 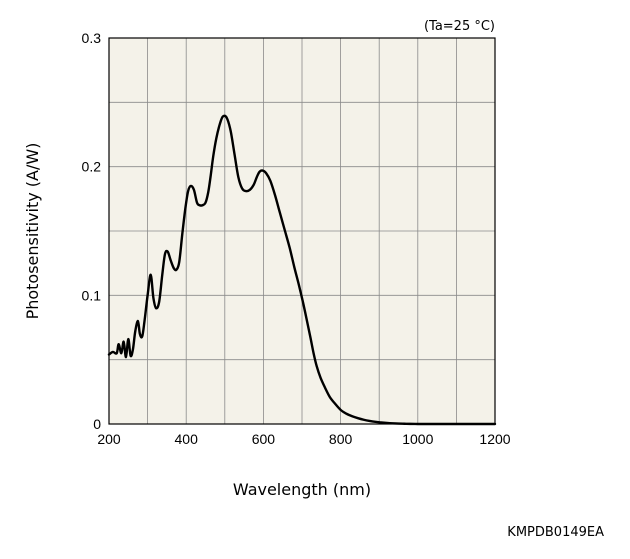 What do you see at coordinates (92, 167) in the screenshot?
I see `y-tick-label: 0.2` at bounding box center [92, 167].